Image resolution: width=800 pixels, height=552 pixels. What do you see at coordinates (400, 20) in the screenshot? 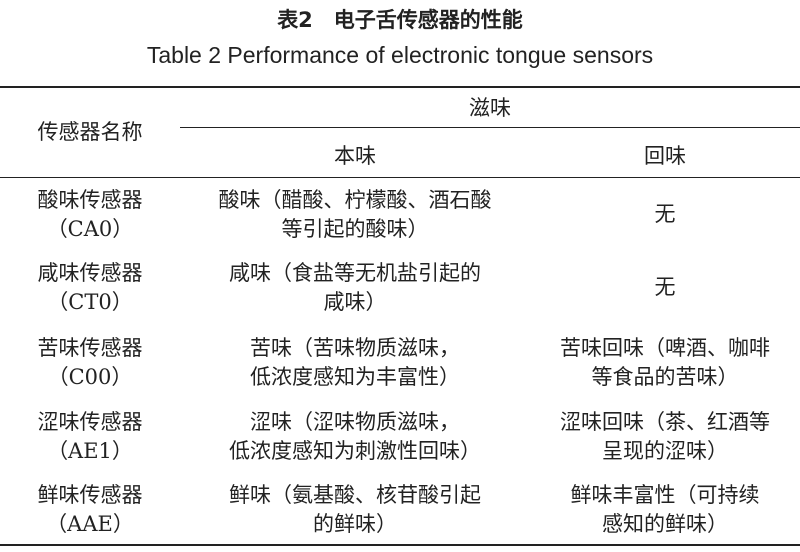
I see `table-title-chinese: 表2 电子舌传感器的性能` at bounding box center [400, 20].